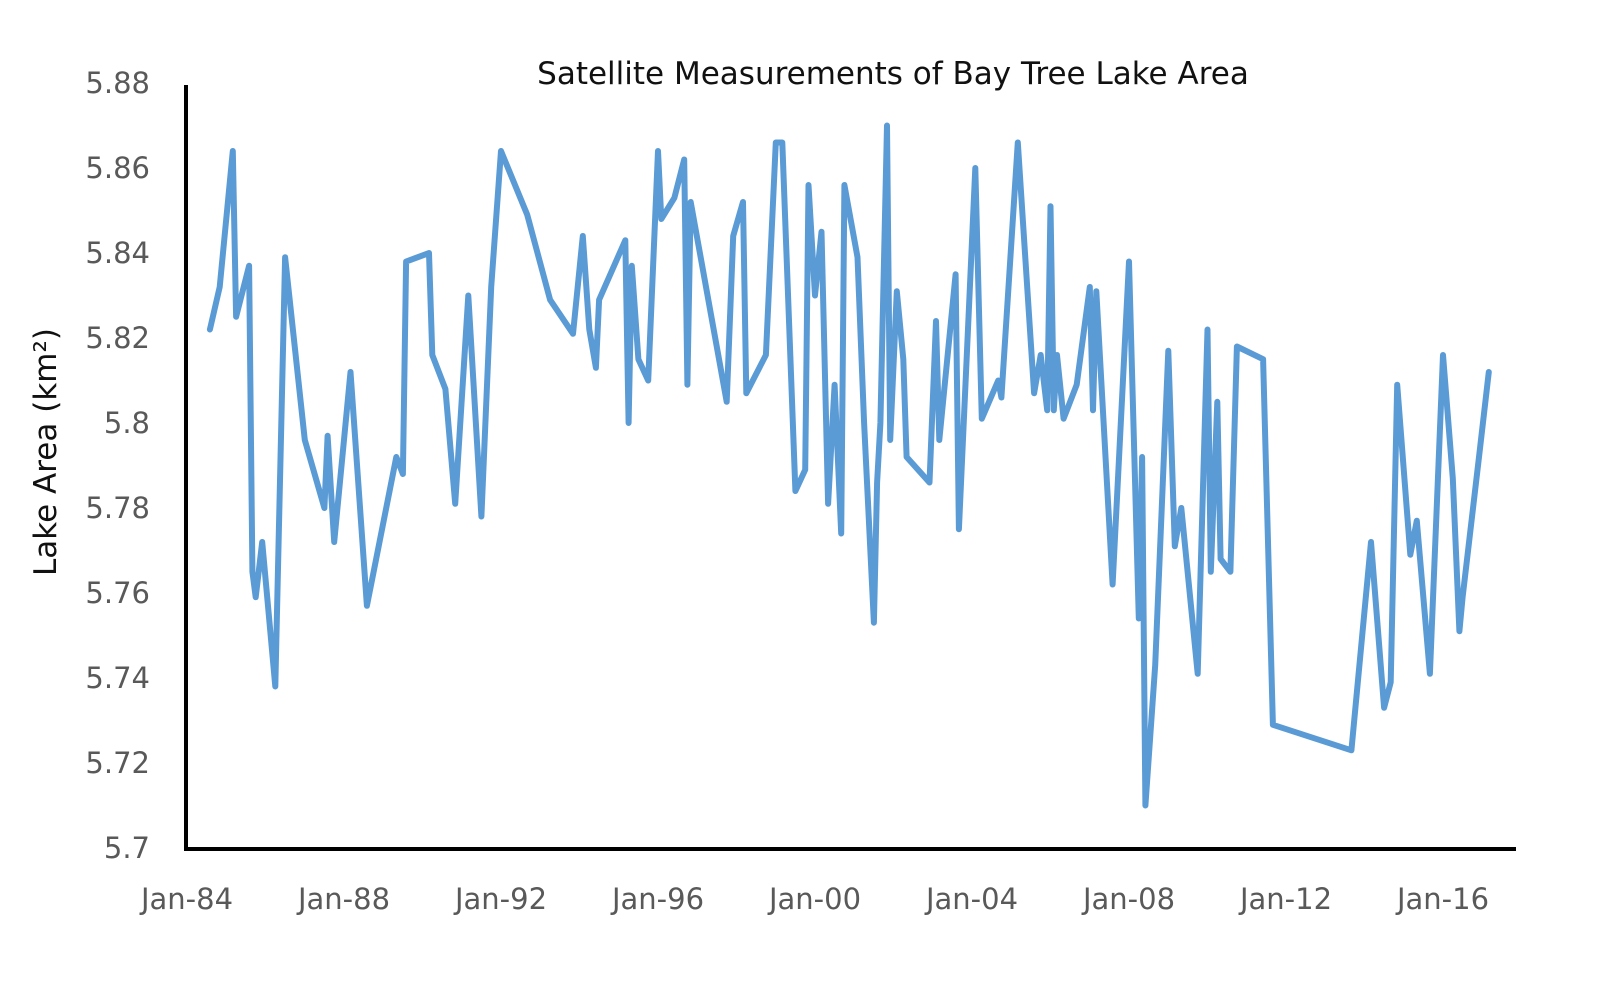 The height and width of the screenshot is (991, 1600). What do you see at coordinates (971, 899) in the screenshot?
I see `x-tick-label: Jan-04` at bounding box center [971, 899].